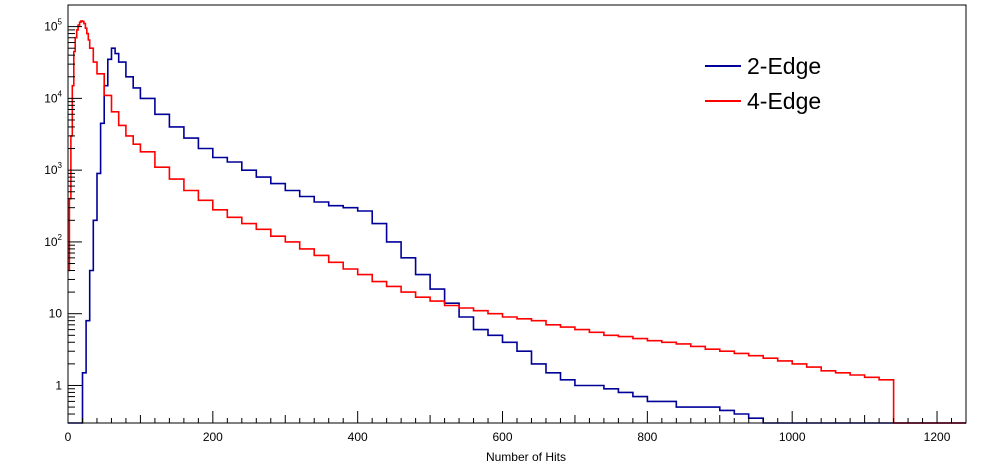  I want to click on x-tick-label: 400, so click(358, 437).